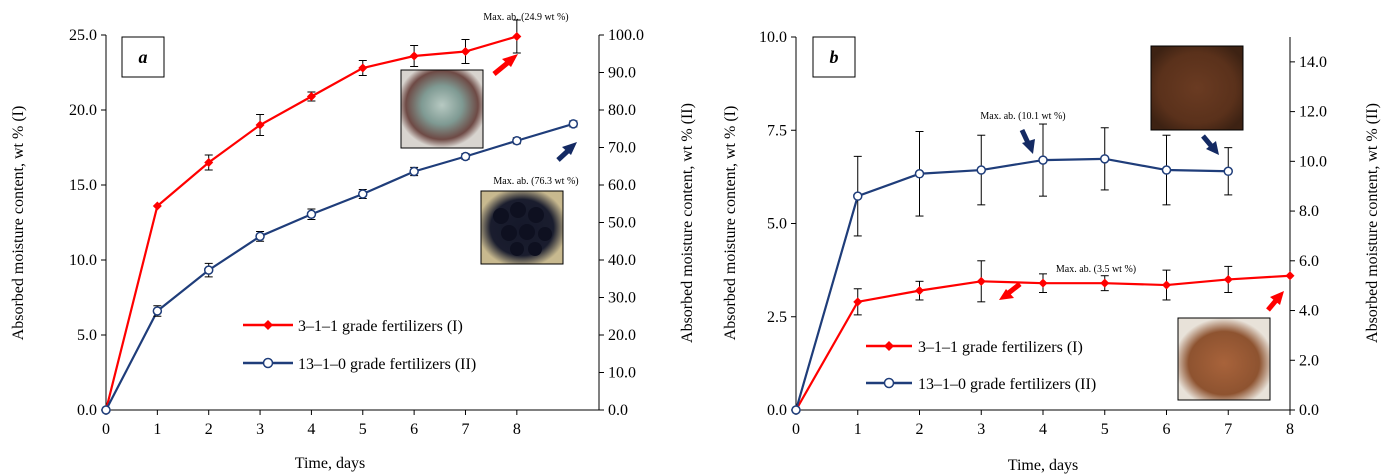  Describe the element at coordinates (1167, 429) in the screenshot. I see `chart-b-x-tick-label: 6` at that location.